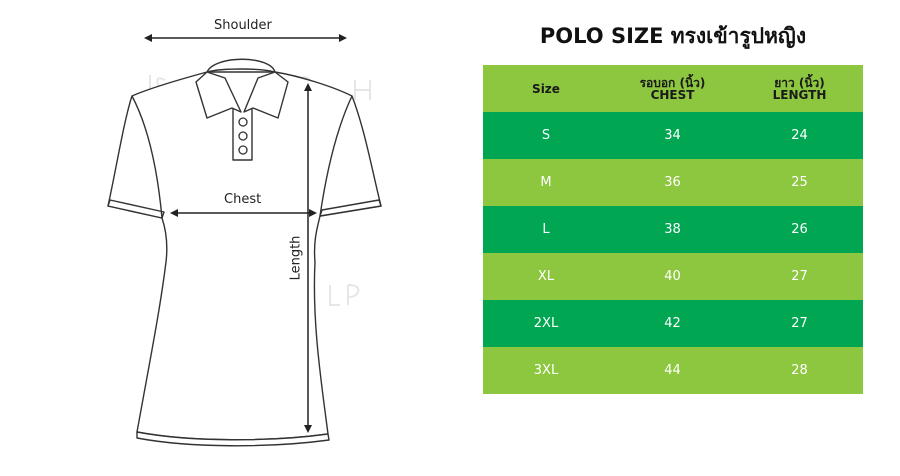 This screenshot has height=476, width=900. What do you see at coordinates (673, 36) in the screenshot?
I see `size-chart-title: POLO SIZE ทรงเข้ารูปหญิง` at bounding box center [673, 36].